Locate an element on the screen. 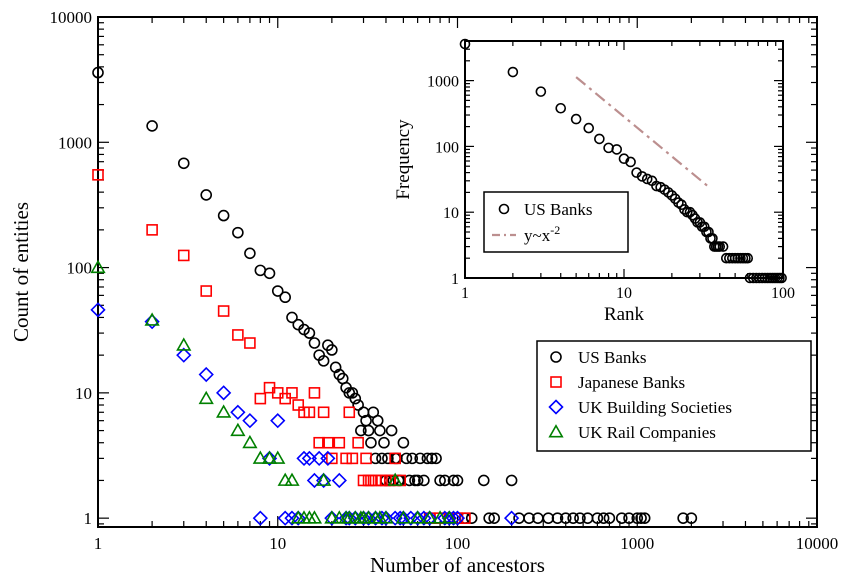  x-tick-label: 10 is located at coordinates (624, 293).